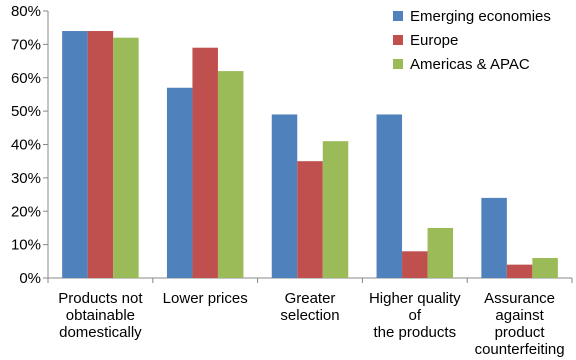  I want to click on x-category-label: Higher quality of the products, so click(415, 315).